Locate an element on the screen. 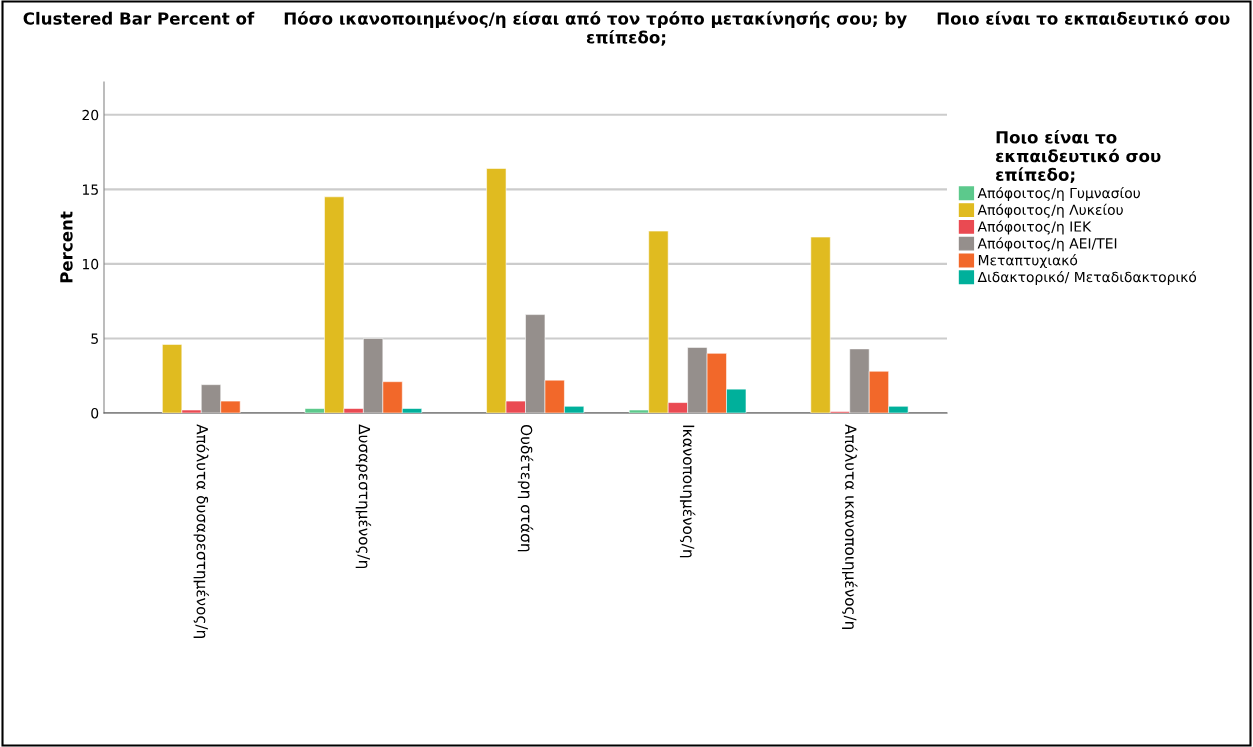 The width and height of the screenshot is (1253, 747). y-tick-label: 10 is located at coordinates (90, 264).